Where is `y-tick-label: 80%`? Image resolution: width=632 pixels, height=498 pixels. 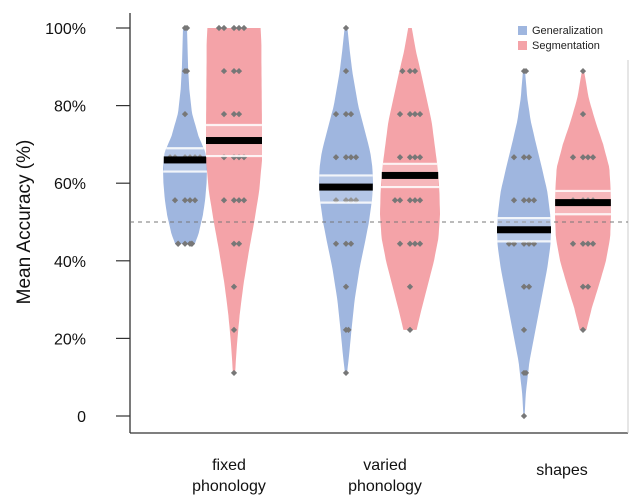
y-tick-label: 80% is located at coordinates (70, 107).